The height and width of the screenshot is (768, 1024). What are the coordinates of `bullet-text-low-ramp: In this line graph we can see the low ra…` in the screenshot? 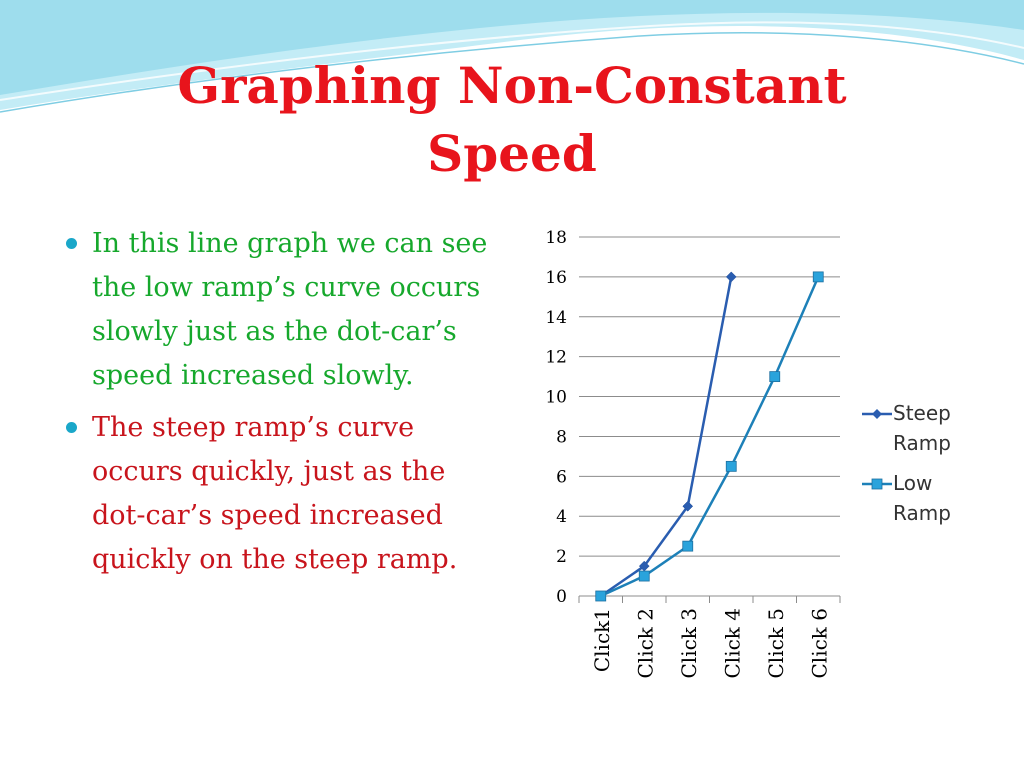 It's located at (290, 309).